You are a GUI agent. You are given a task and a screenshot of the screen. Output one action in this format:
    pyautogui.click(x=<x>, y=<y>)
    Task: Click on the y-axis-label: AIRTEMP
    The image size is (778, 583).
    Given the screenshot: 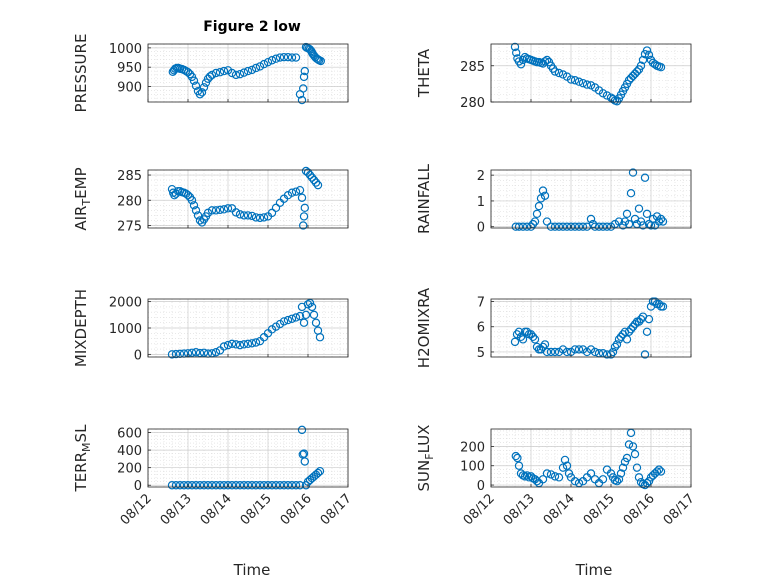 What is the action you would take?
    pyautogui.click(x=82, y=198)
    